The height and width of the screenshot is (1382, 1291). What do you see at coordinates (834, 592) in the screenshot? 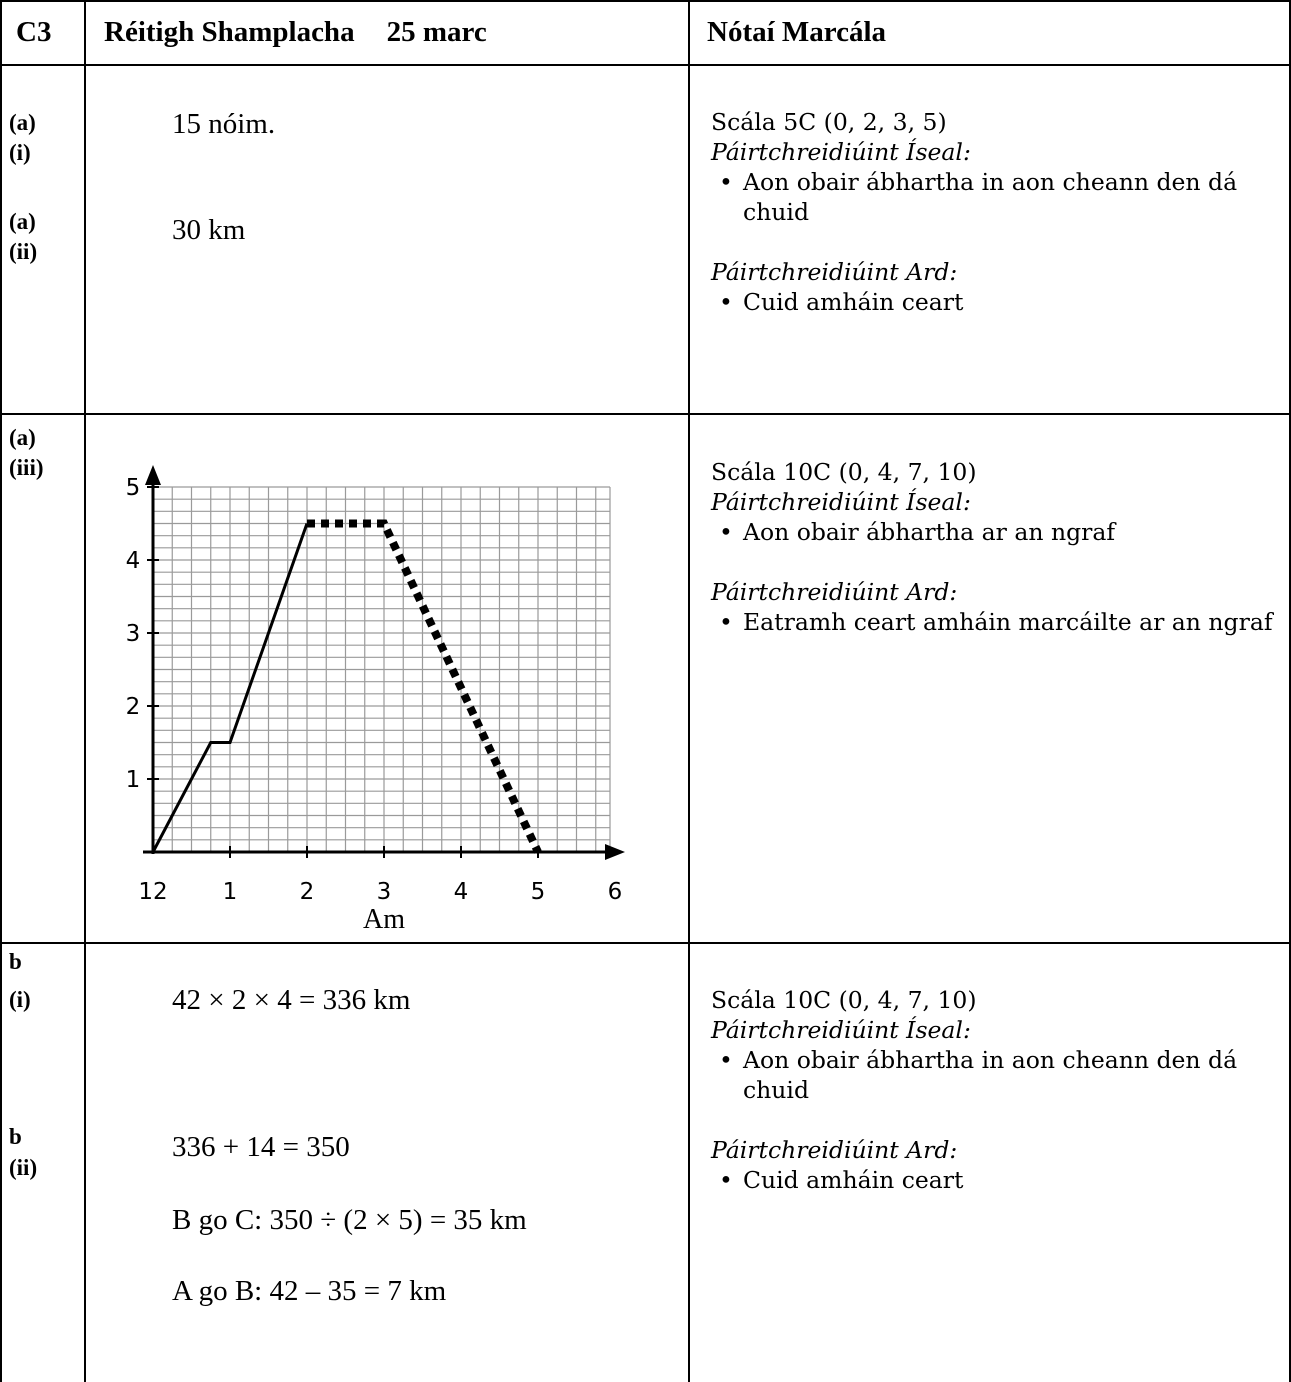
I see `row2-high-heading: Páirtchreidiúint Ard:` at bounding box center [834, 592].